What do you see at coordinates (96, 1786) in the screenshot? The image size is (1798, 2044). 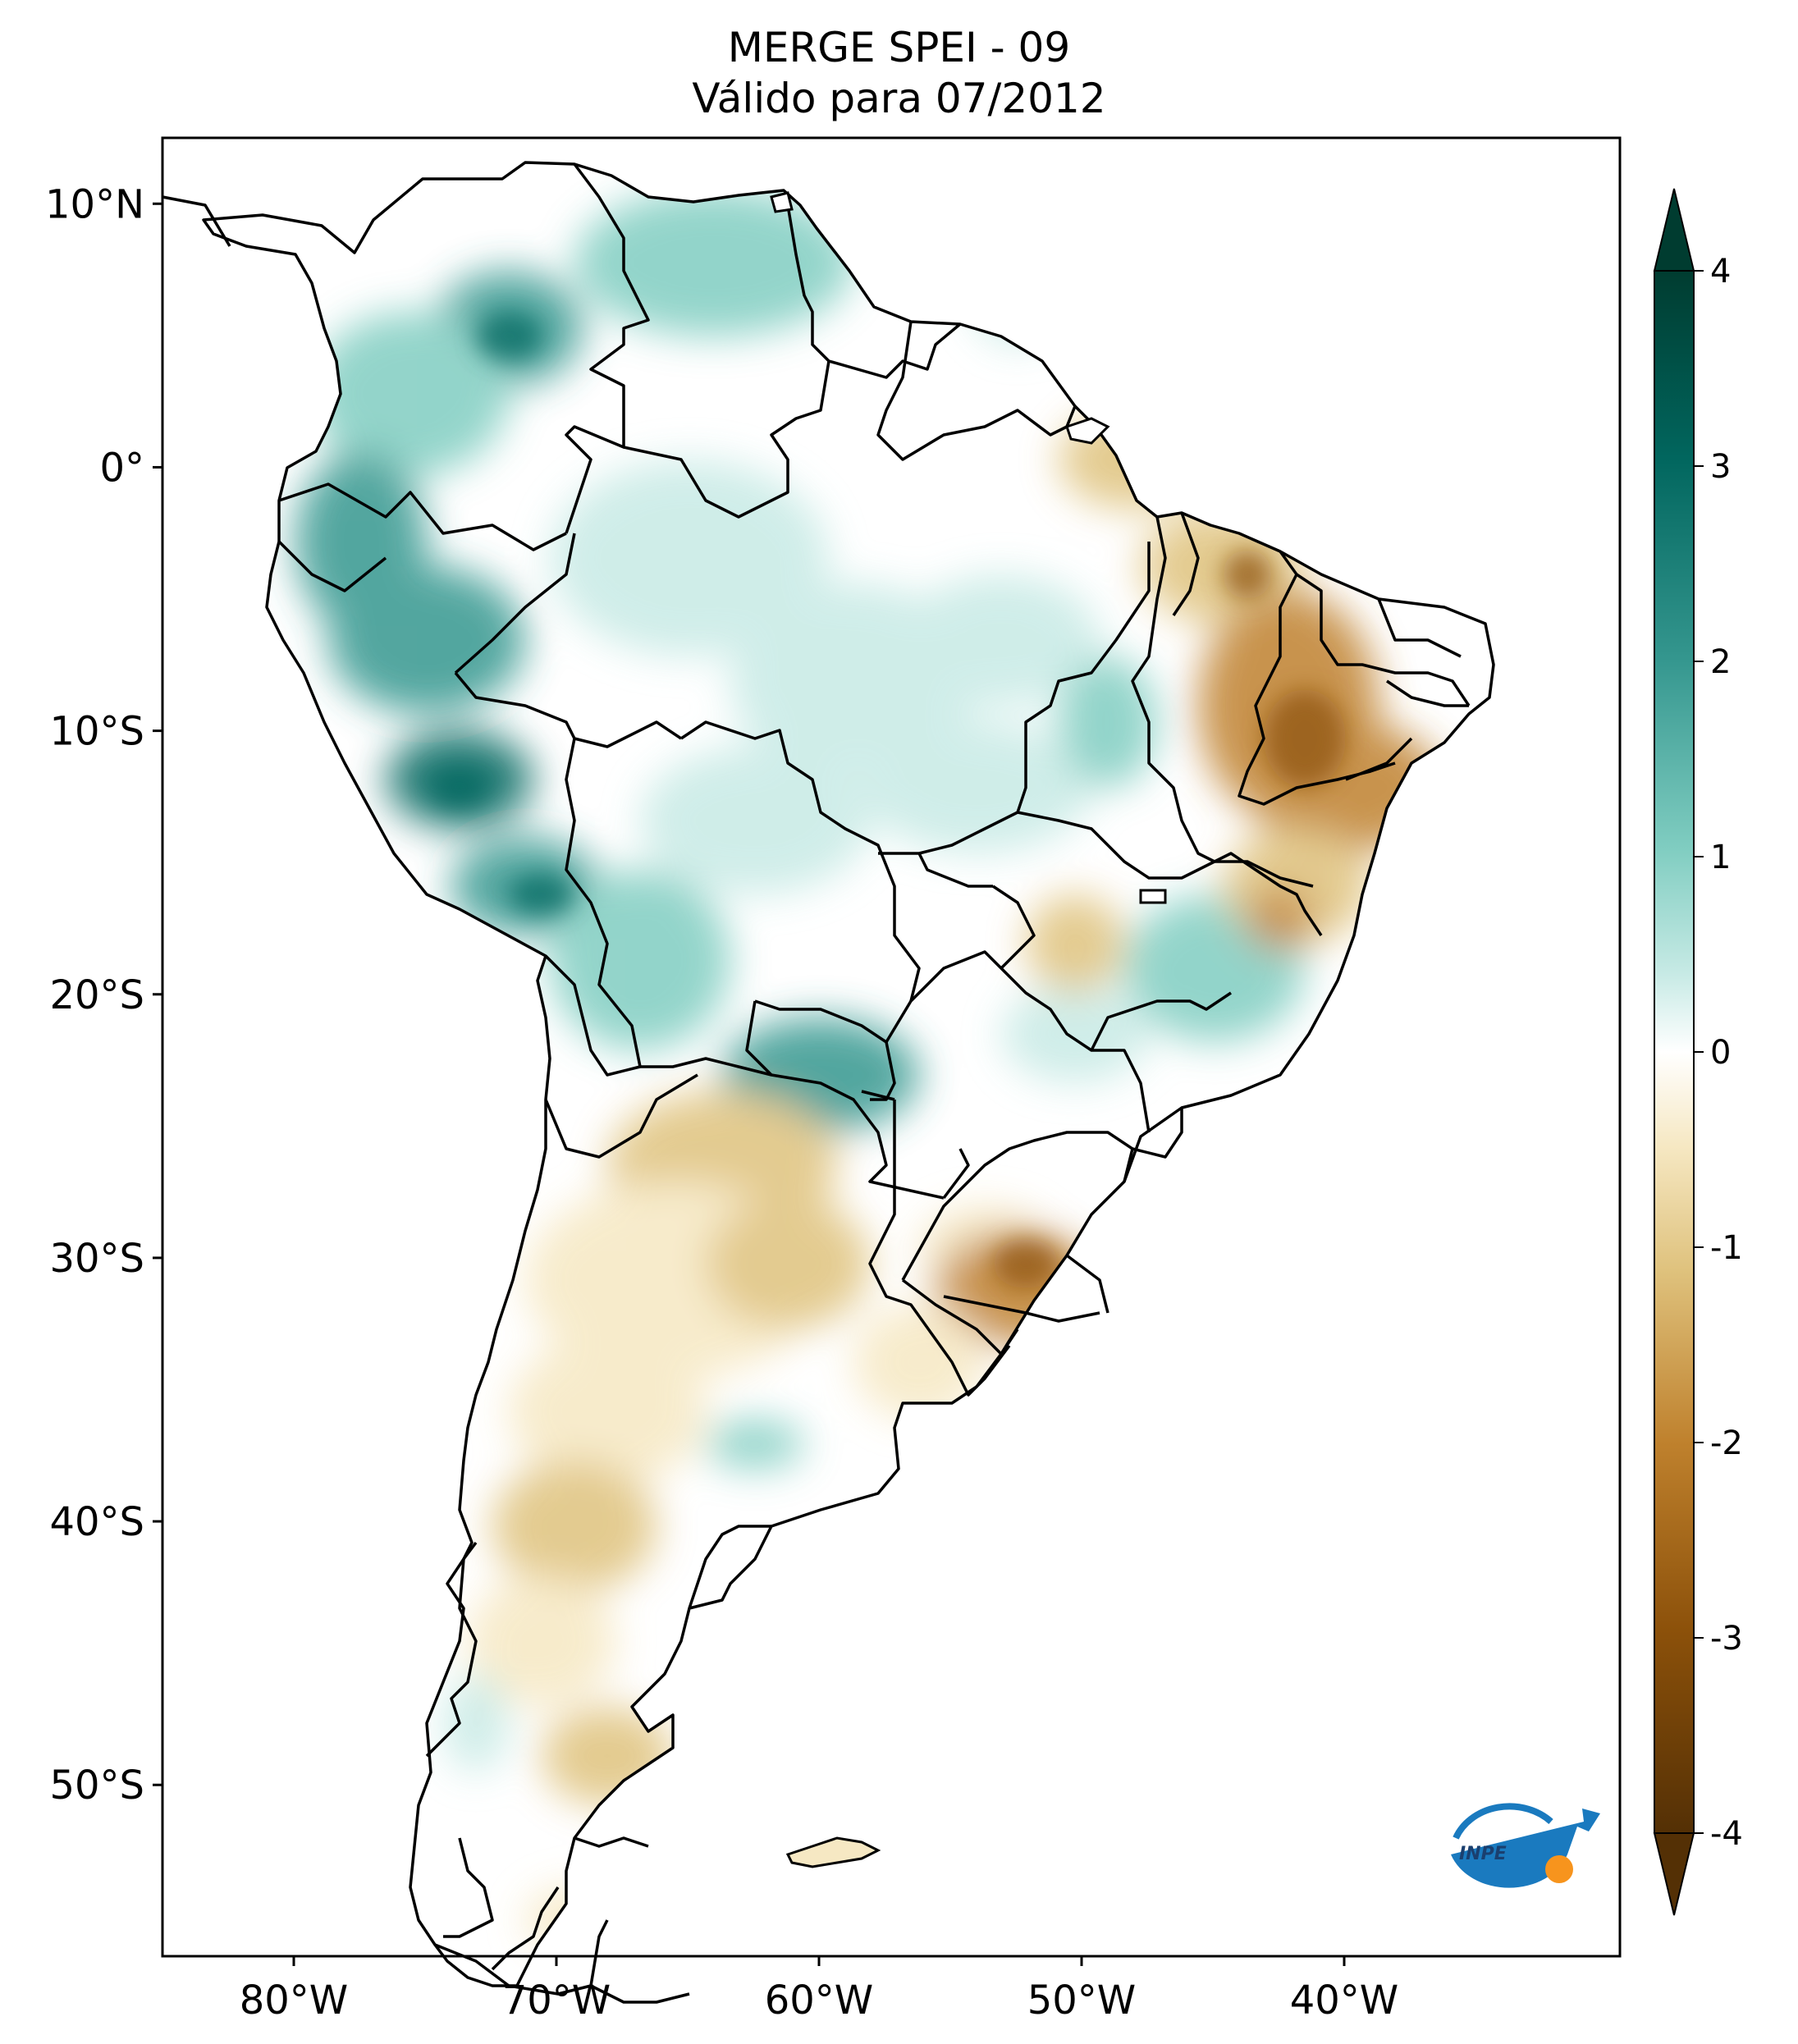 I see `lat-tick-label: 50°S` at bounding box center [96, 1786].